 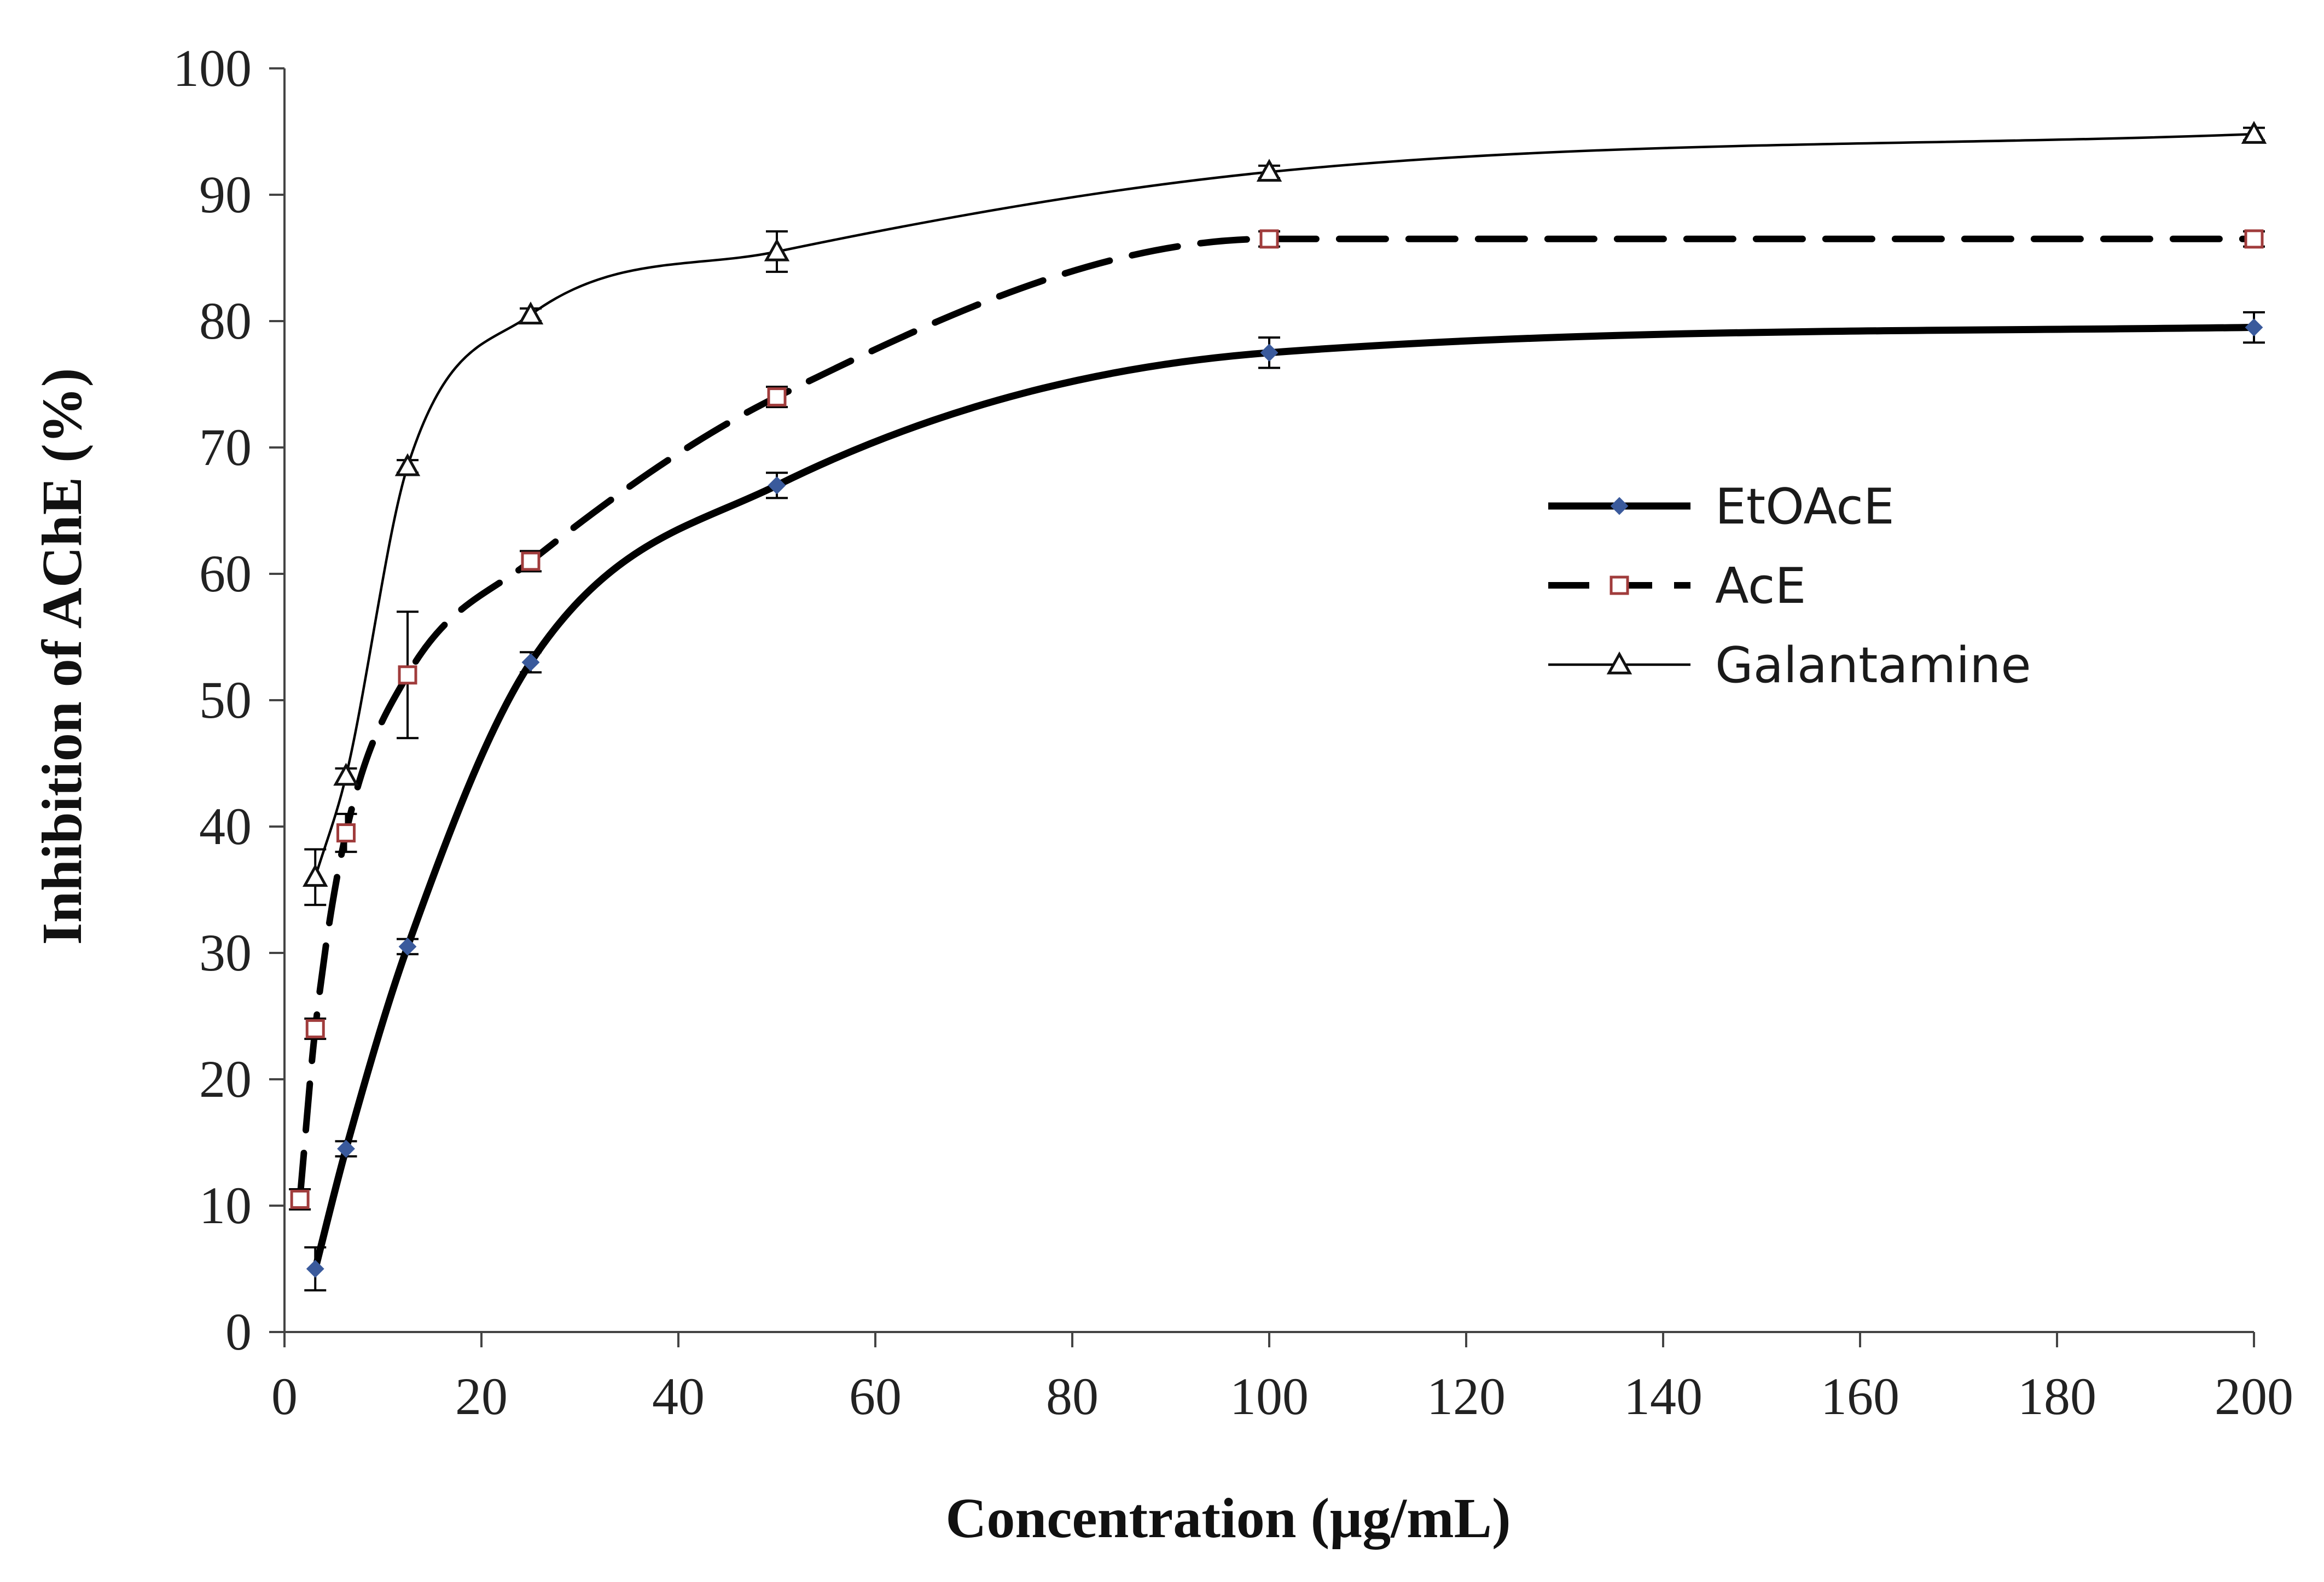 What do you see at coordinates (225, 195) in the screenshot?
I see `y-tick-label: 90` at bounding box center [225, 195].